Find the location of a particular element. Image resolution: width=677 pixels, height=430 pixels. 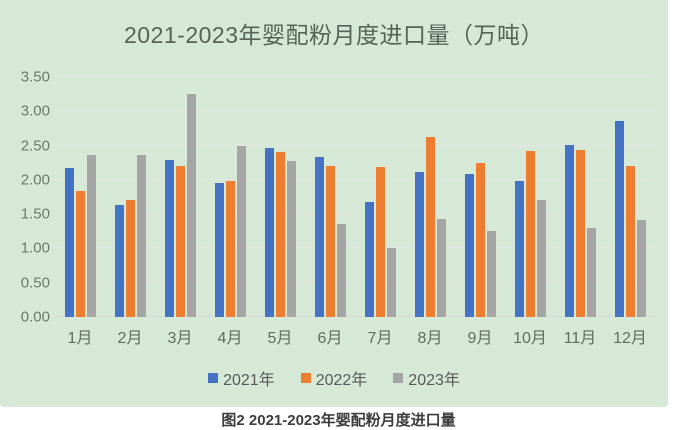

bar-2022年-4月 is located at coordinates (230, 249).